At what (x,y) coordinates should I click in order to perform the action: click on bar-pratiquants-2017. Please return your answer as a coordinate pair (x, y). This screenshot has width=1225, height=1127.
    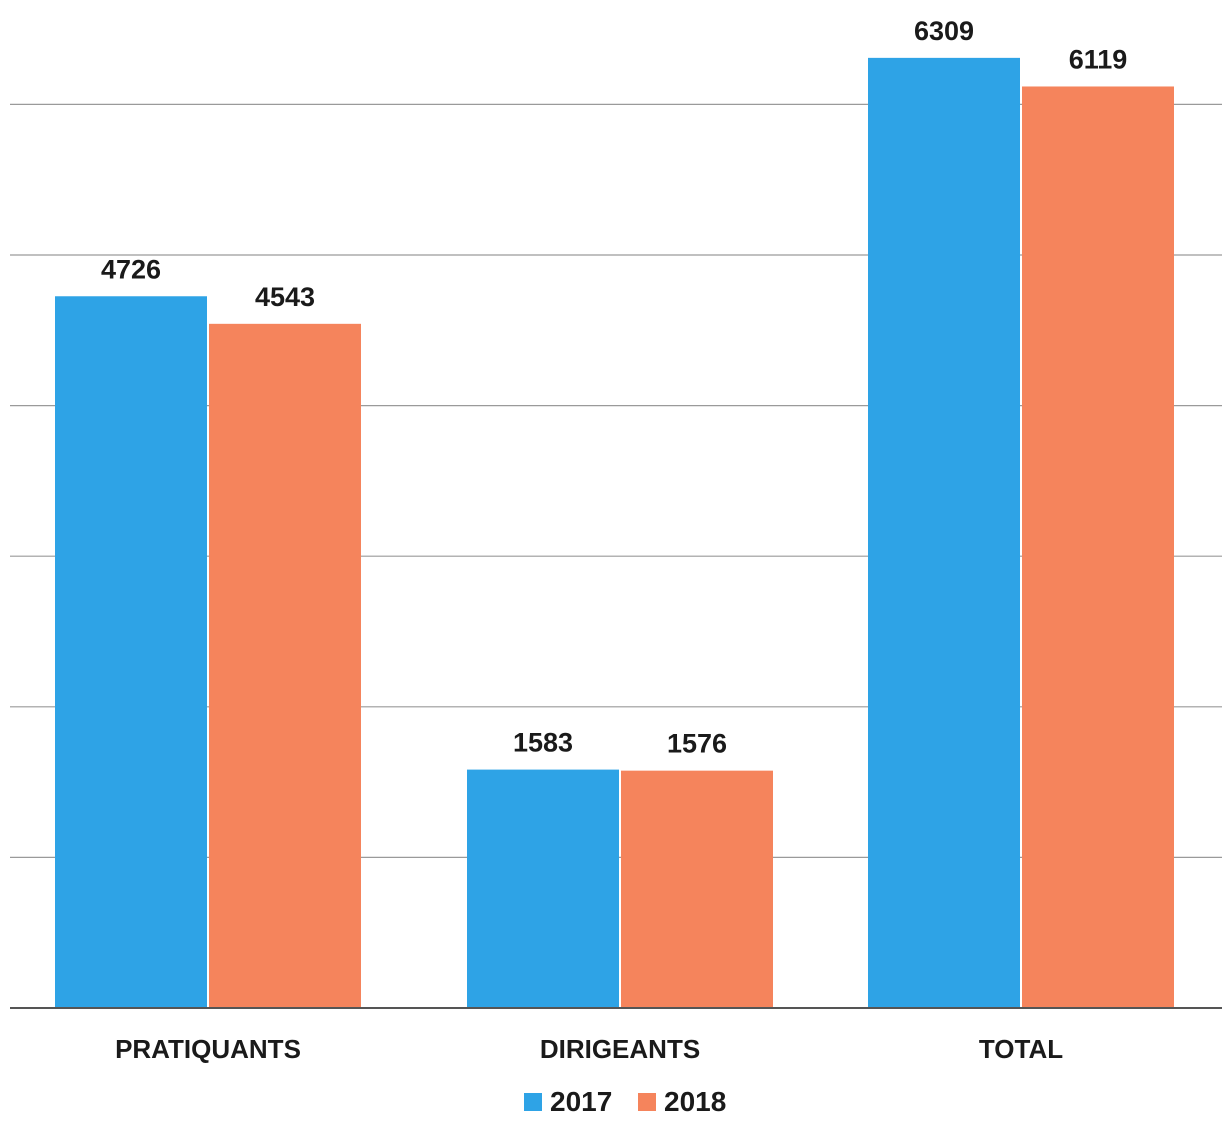
    Looking at the image, I should click on (131, 652).